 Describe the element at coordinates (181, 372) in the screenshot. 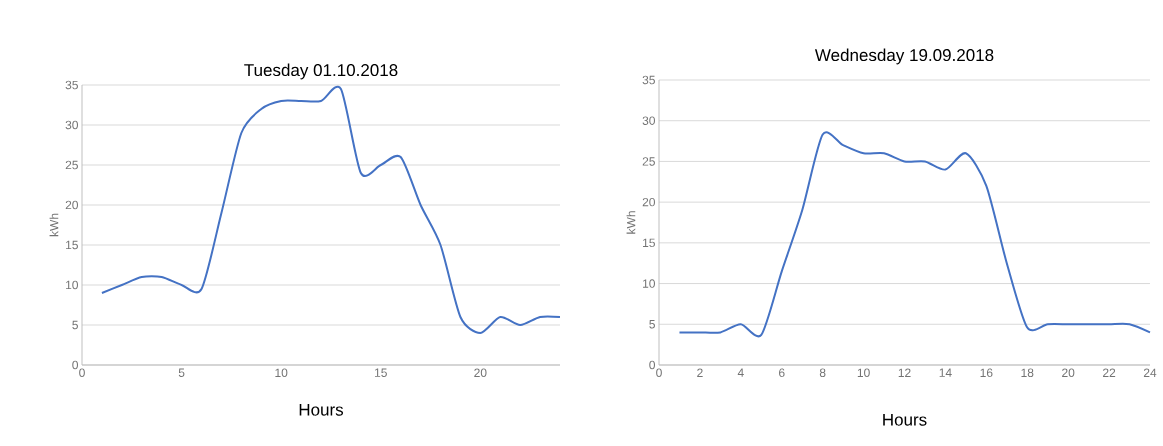

I see `x-tick-label: 5` at that location.